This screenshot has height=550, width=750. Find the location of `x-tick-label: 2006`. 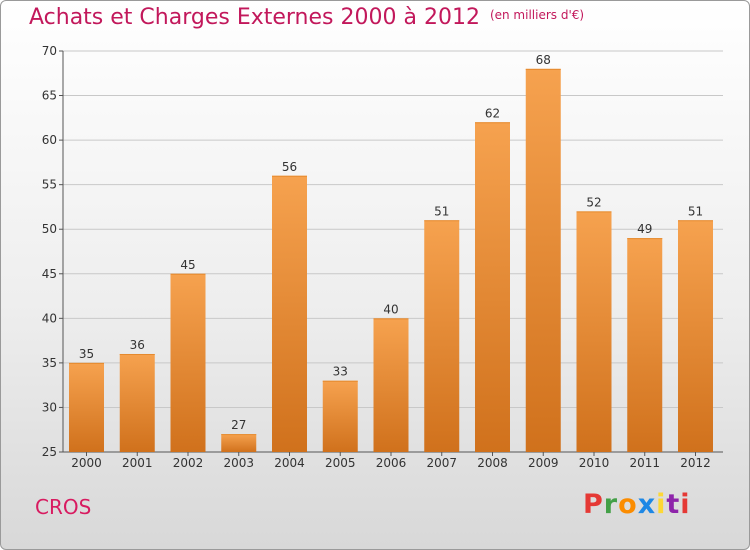

x-tick-label: 2006 is located at coordinates (391, 463).